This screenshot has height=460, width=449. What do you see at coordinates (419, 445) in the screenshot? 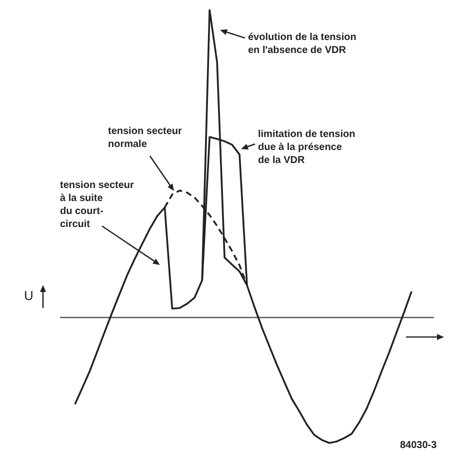
I see `annotation: 84030-3` at bounding box center [419, 445].